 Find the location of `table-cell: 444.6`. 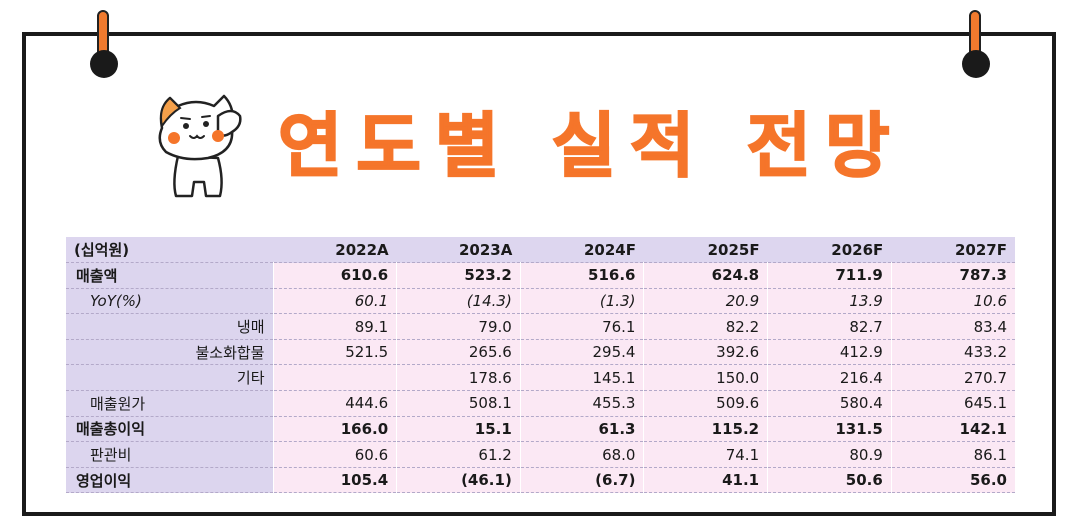

table-cell: 444.6 is located at coordinates (334, 403).